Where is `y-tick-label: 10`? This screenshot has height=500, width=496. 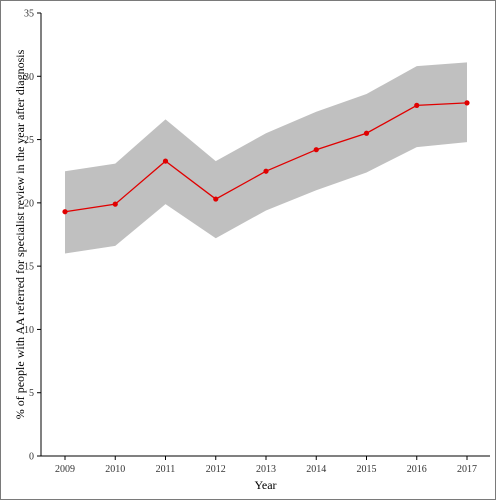 y-tick-label: 10 is located at coordinates (29, 330).